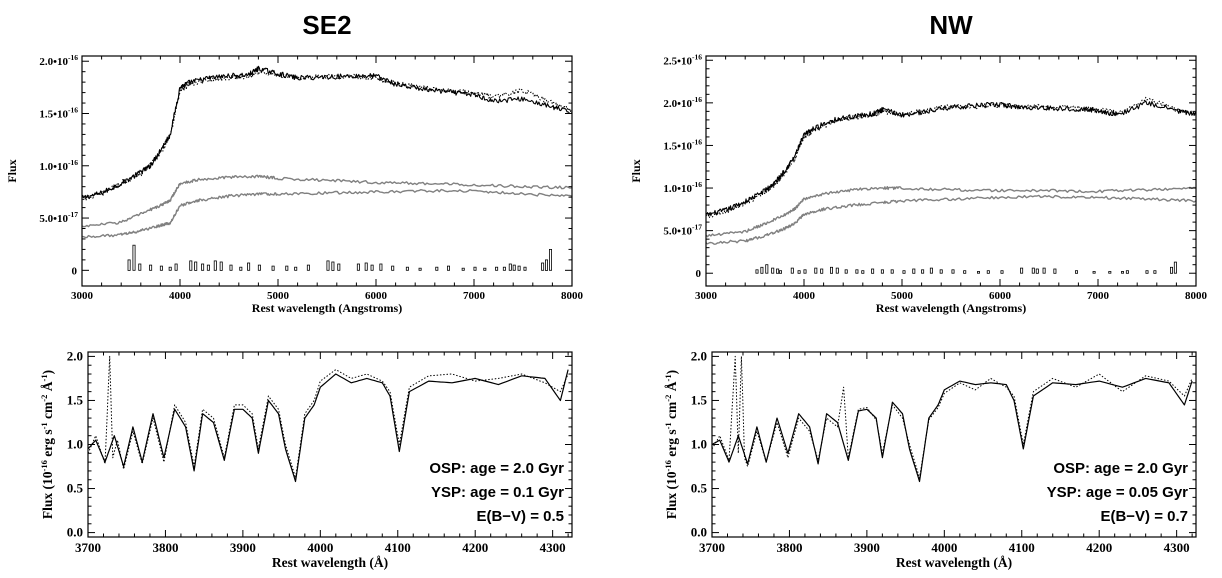  I want to click on x-axis-label: Rest wavelength (Angstroms), so click(951, 308).